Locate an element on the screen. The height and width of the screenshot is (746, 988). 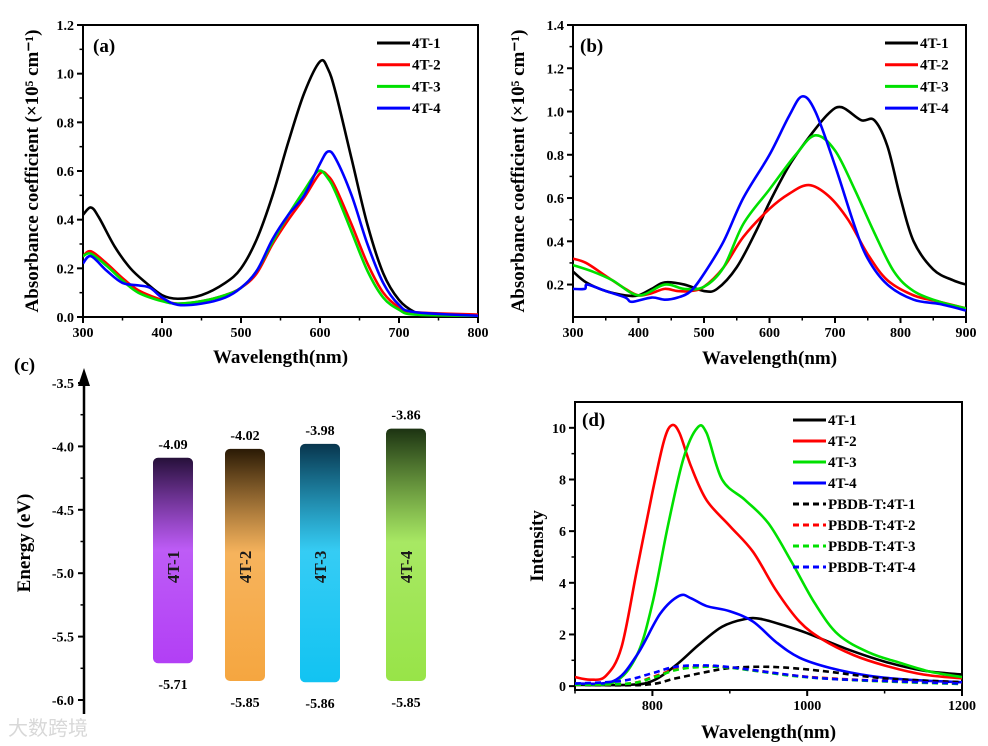
y-tick-label: 2 is located at coordinates (562, 635).